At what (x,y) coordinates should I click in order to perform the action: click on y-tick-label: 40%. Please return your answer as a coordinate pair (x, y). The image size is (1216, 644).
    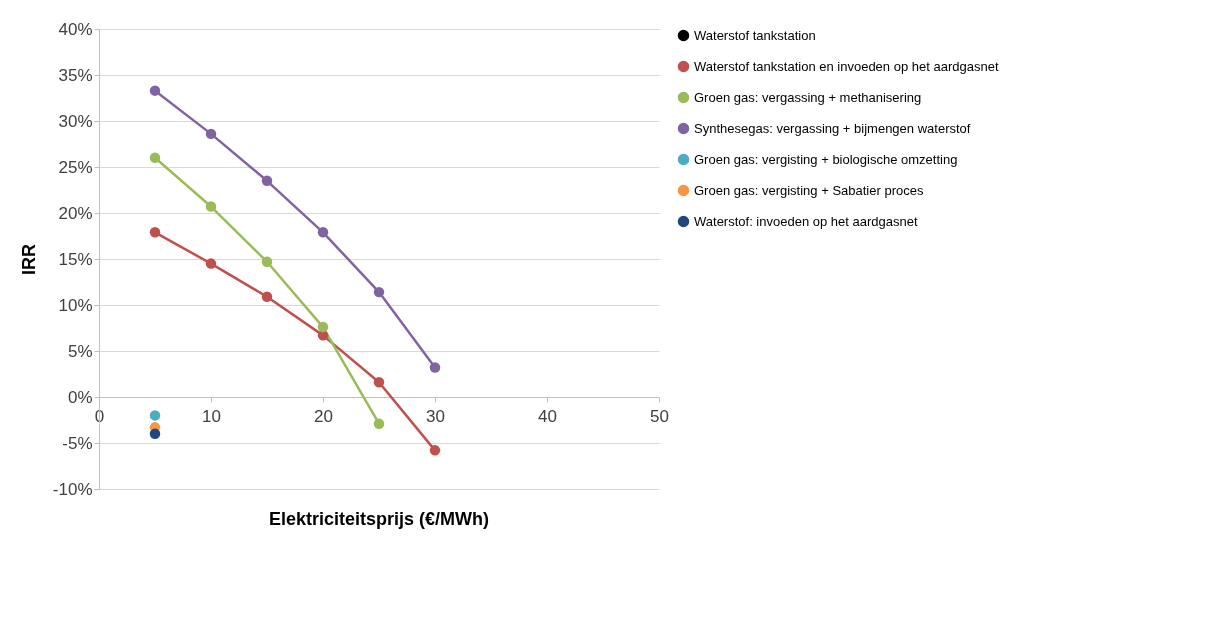
    Looking at the image, I should click on (75, 29).